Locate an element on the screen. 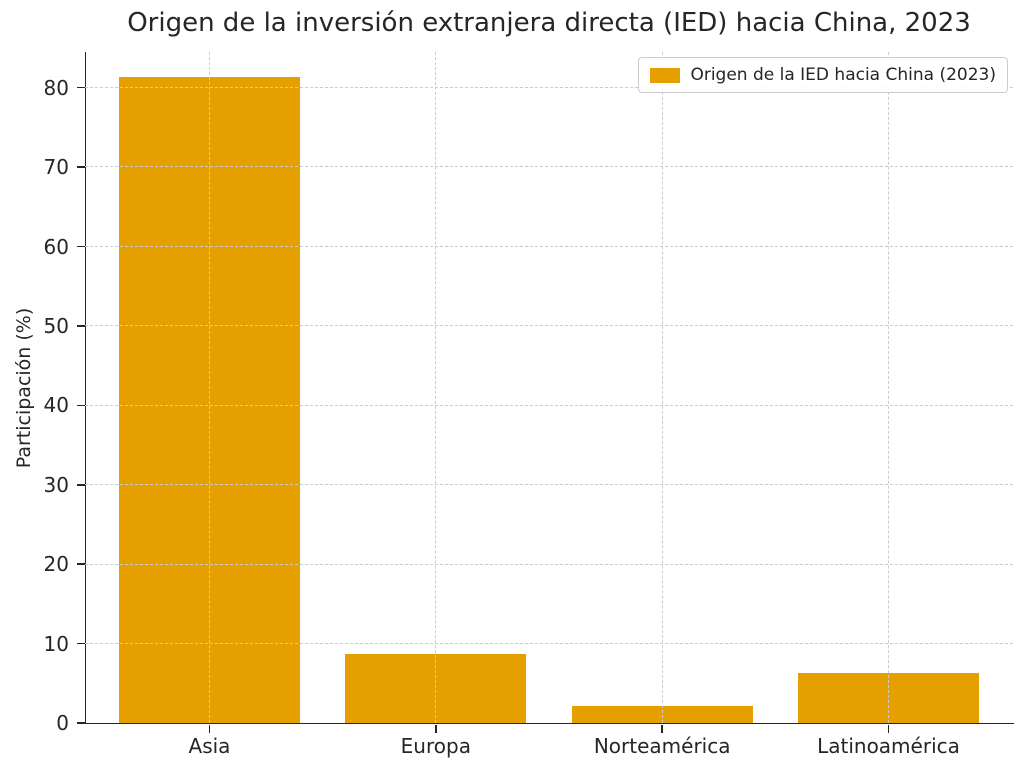 This screenshot has width=1024, height=765. y-tick-label: 20 is located at coordinates (56, 564).